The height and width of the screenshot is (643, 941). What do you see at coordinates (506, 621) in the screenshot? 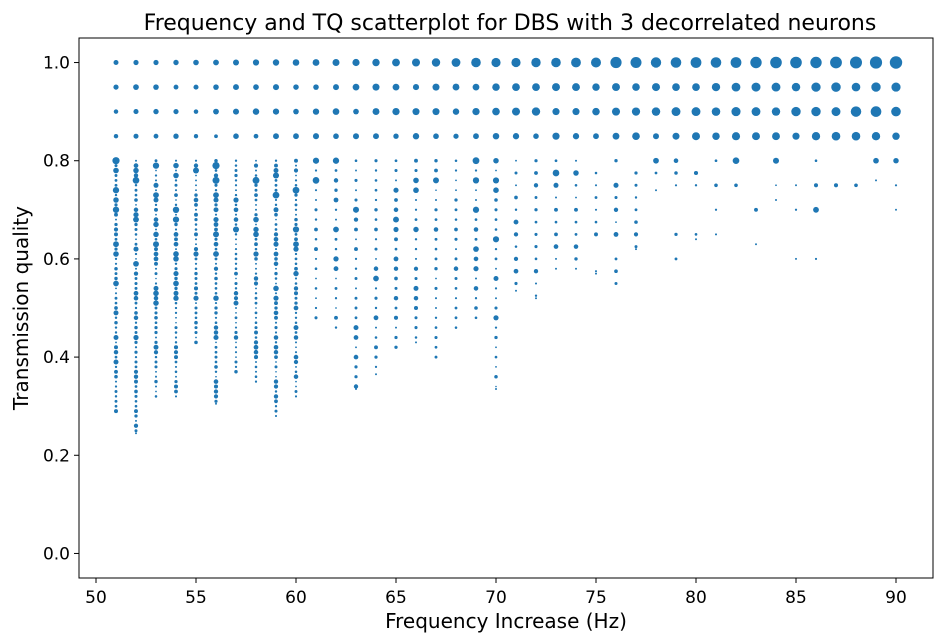
I see `x-axis-label: Frequency Increase (Hz)` at bounding box center [506, 621].